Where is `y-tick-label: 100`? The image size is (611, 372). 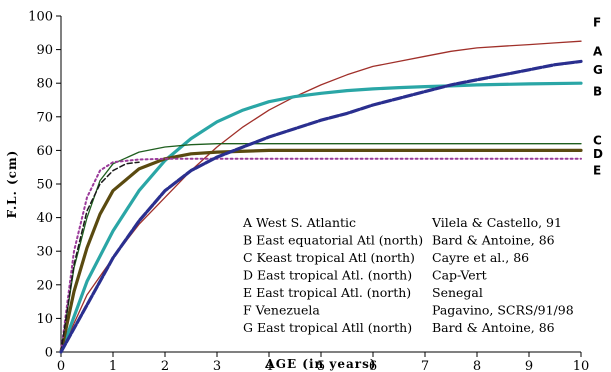
y-tick-label: 100 is located at coordinates (40, 17).